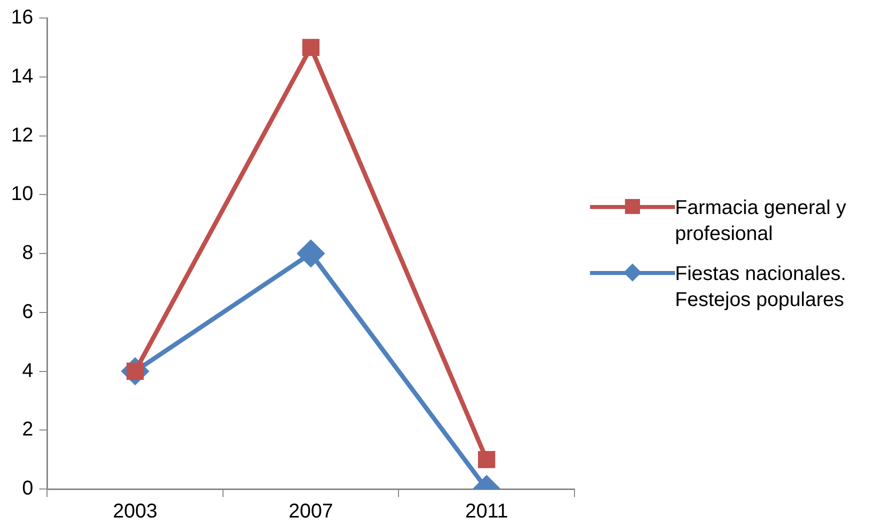 Image resolution: width=887 pixels, height=532 pixels. What do you see at coordinates (22, 76) in the screenshot?
I see `y-tick-label: 14` at bounding box center [22, 76].